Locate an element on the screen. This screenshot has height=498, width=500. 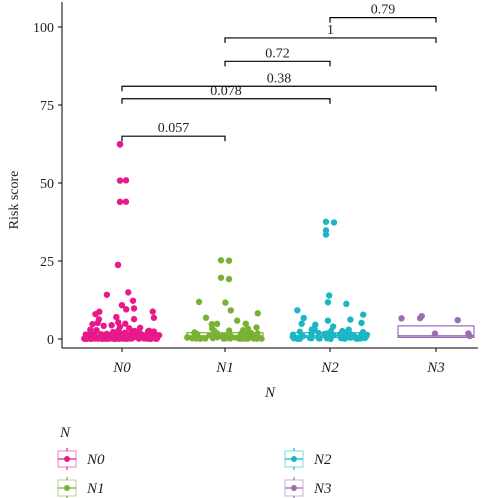
legend-title: N is located at coordinates (65, 433).